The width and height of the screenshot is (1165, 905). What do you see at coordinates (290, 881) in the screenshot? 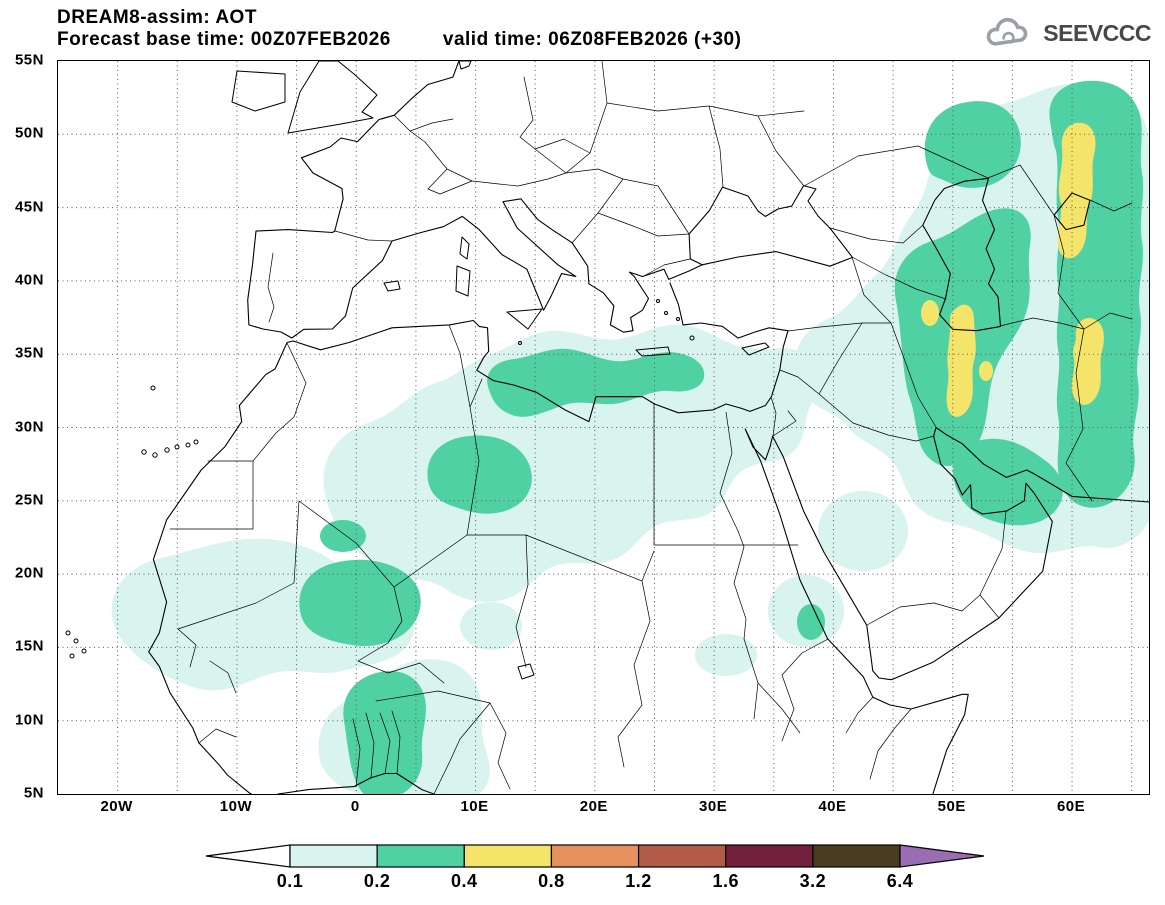
I see `colorbar-tick-label: 0.1` at bounding box center [290, 881].